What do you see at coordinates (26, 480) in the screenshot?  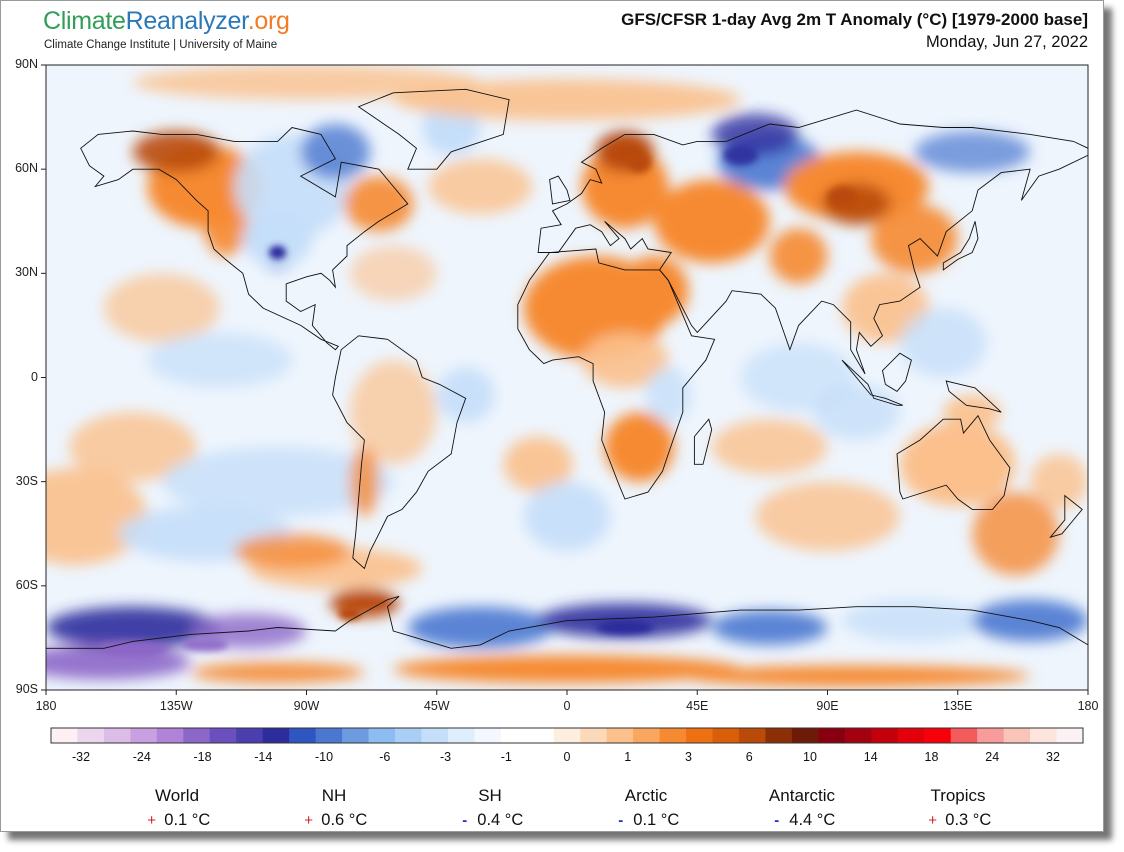 I see `lat-label: 30S` at bounding box center [26, 480].